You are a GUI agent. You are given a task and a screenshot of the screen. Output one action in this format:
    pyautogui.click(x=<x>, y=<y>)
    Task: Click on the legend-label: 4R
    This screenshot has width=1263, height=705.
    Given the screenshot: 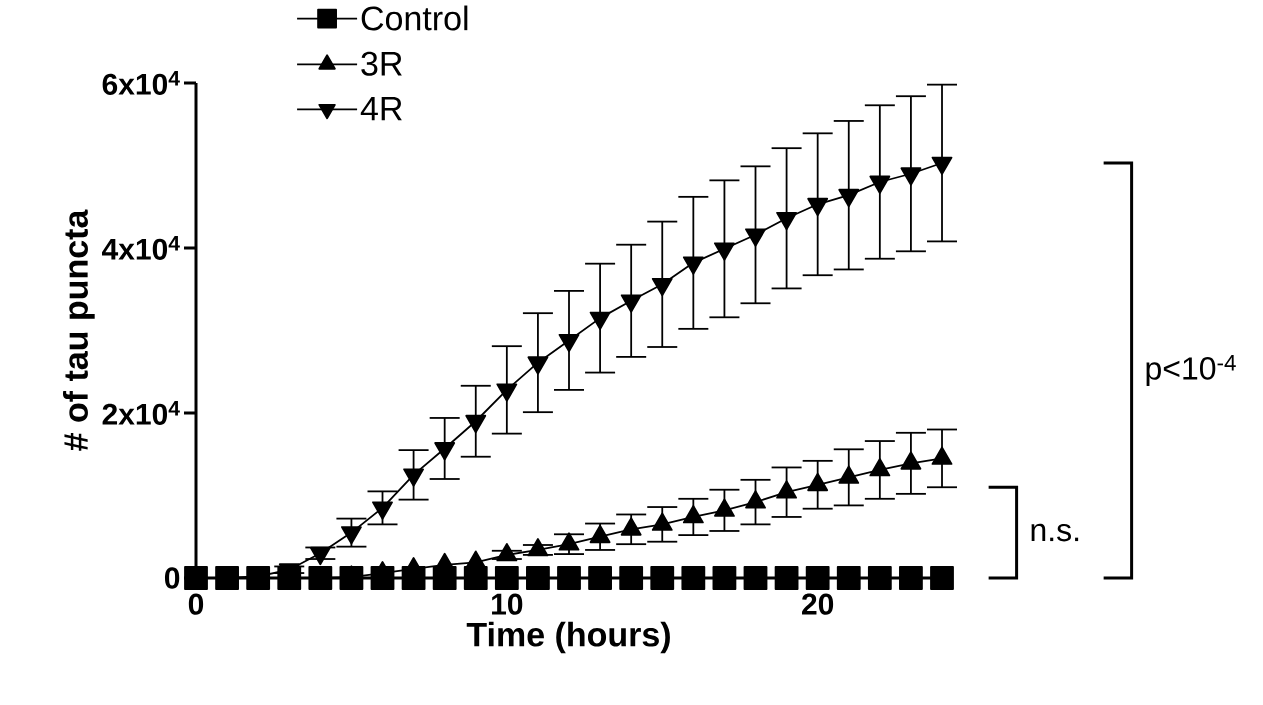 What is the action you would take?
    pyautogui.click(x=381, y=108)
    